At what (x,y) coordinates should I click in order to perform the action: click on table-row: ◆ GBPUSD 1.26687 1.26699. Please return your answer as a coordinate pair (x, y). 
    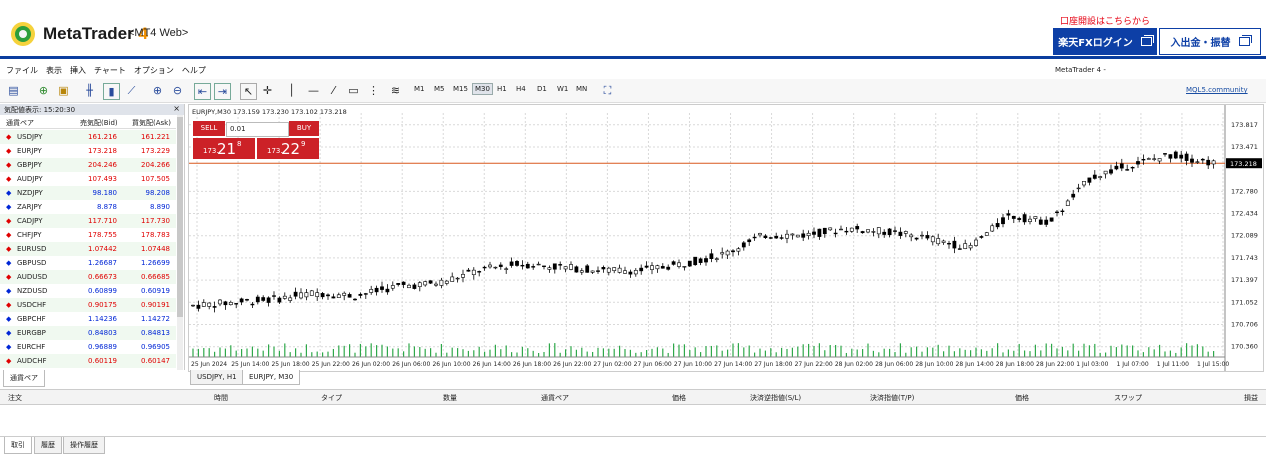
    Looking at the image, I should click on (88, 263).